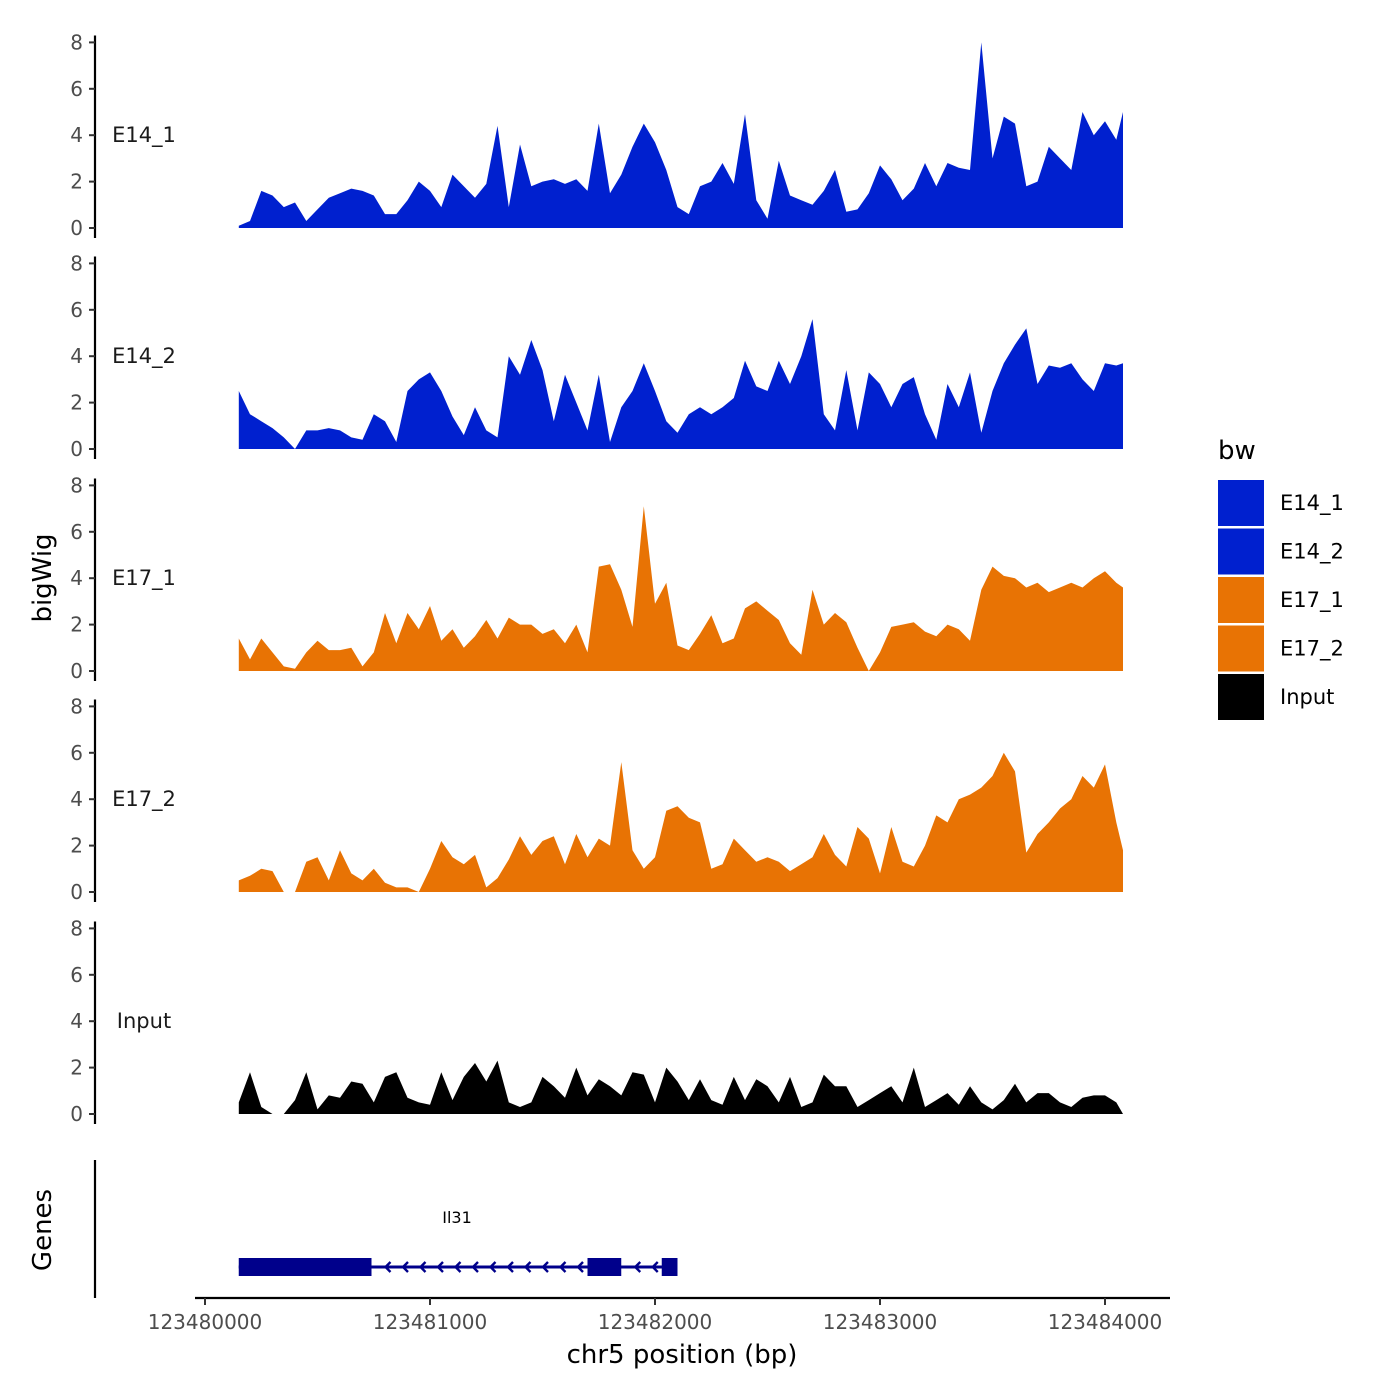 Image resolution: width=1400 pixels, height=1400 pixels. I want to click on legend-label-E14_1: E14_1, so click(1312, 503).